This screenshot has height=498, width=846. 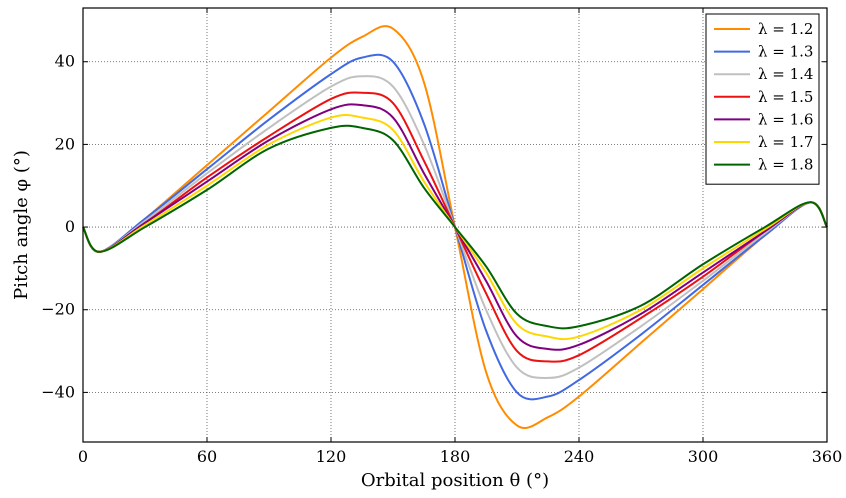 What do you see at coordinates (785, 97) in the screenshot?
I see `legend-label: λ = 1.5` at bounding box center [785, 97].